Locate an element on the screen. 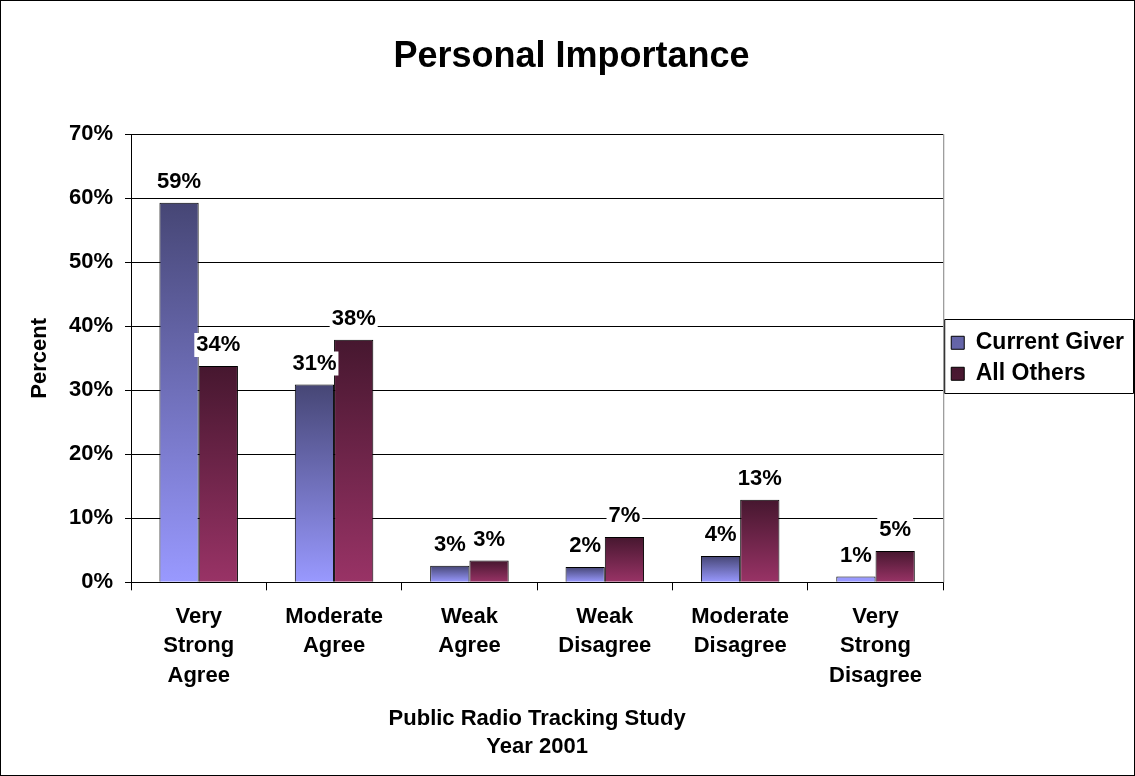 The height and width of the screenshot is (776, 1135). y-tick-label: 50% is located at coordinates (90, 261).